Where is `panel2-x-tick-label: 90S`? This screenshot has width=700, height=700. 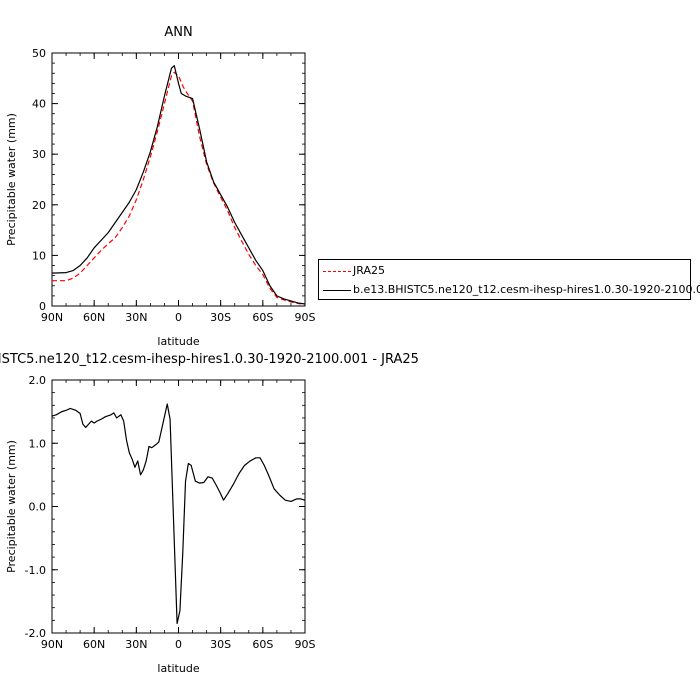 panel2-x-tick-label: 90S is located at coordinates (305, 644).